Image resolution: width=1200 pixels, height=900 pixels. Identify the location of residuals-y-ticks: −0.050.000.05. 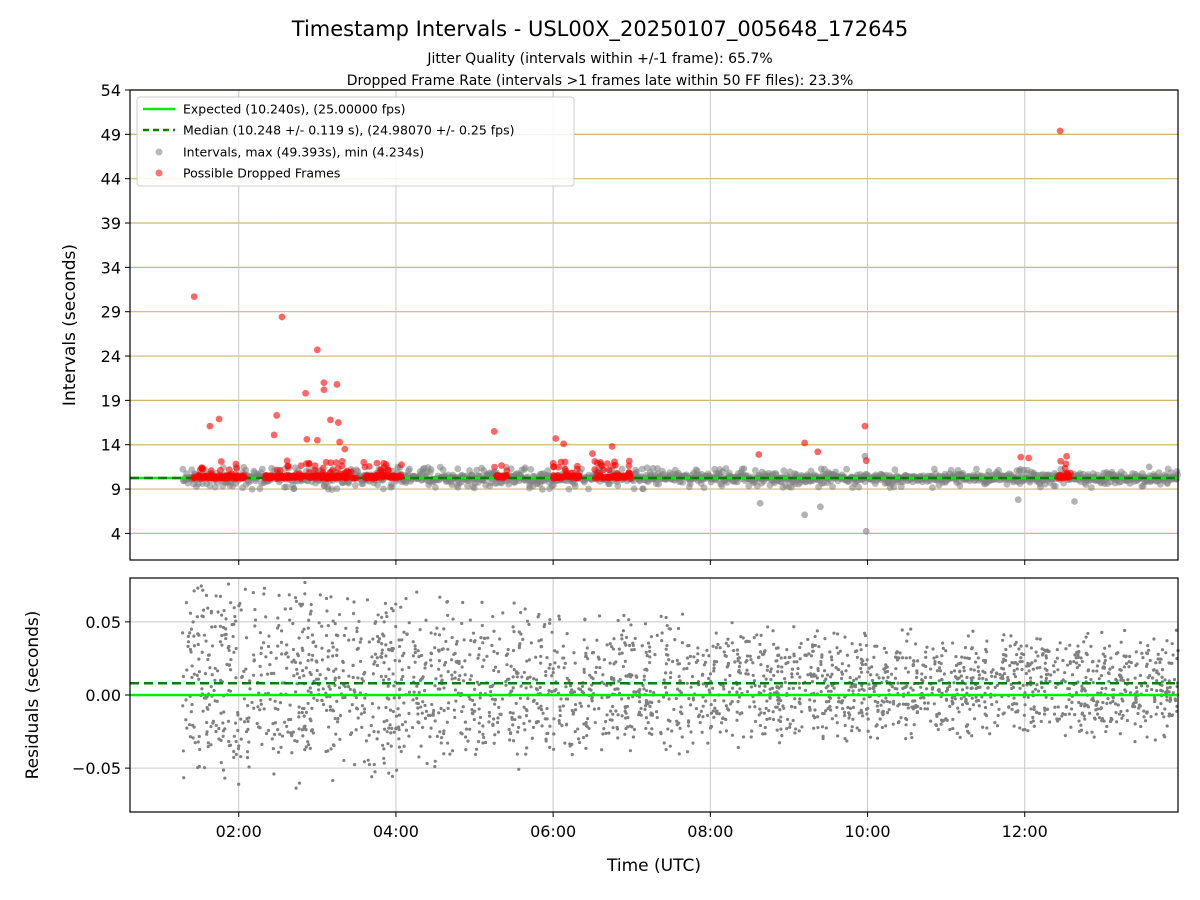
(101, 695).